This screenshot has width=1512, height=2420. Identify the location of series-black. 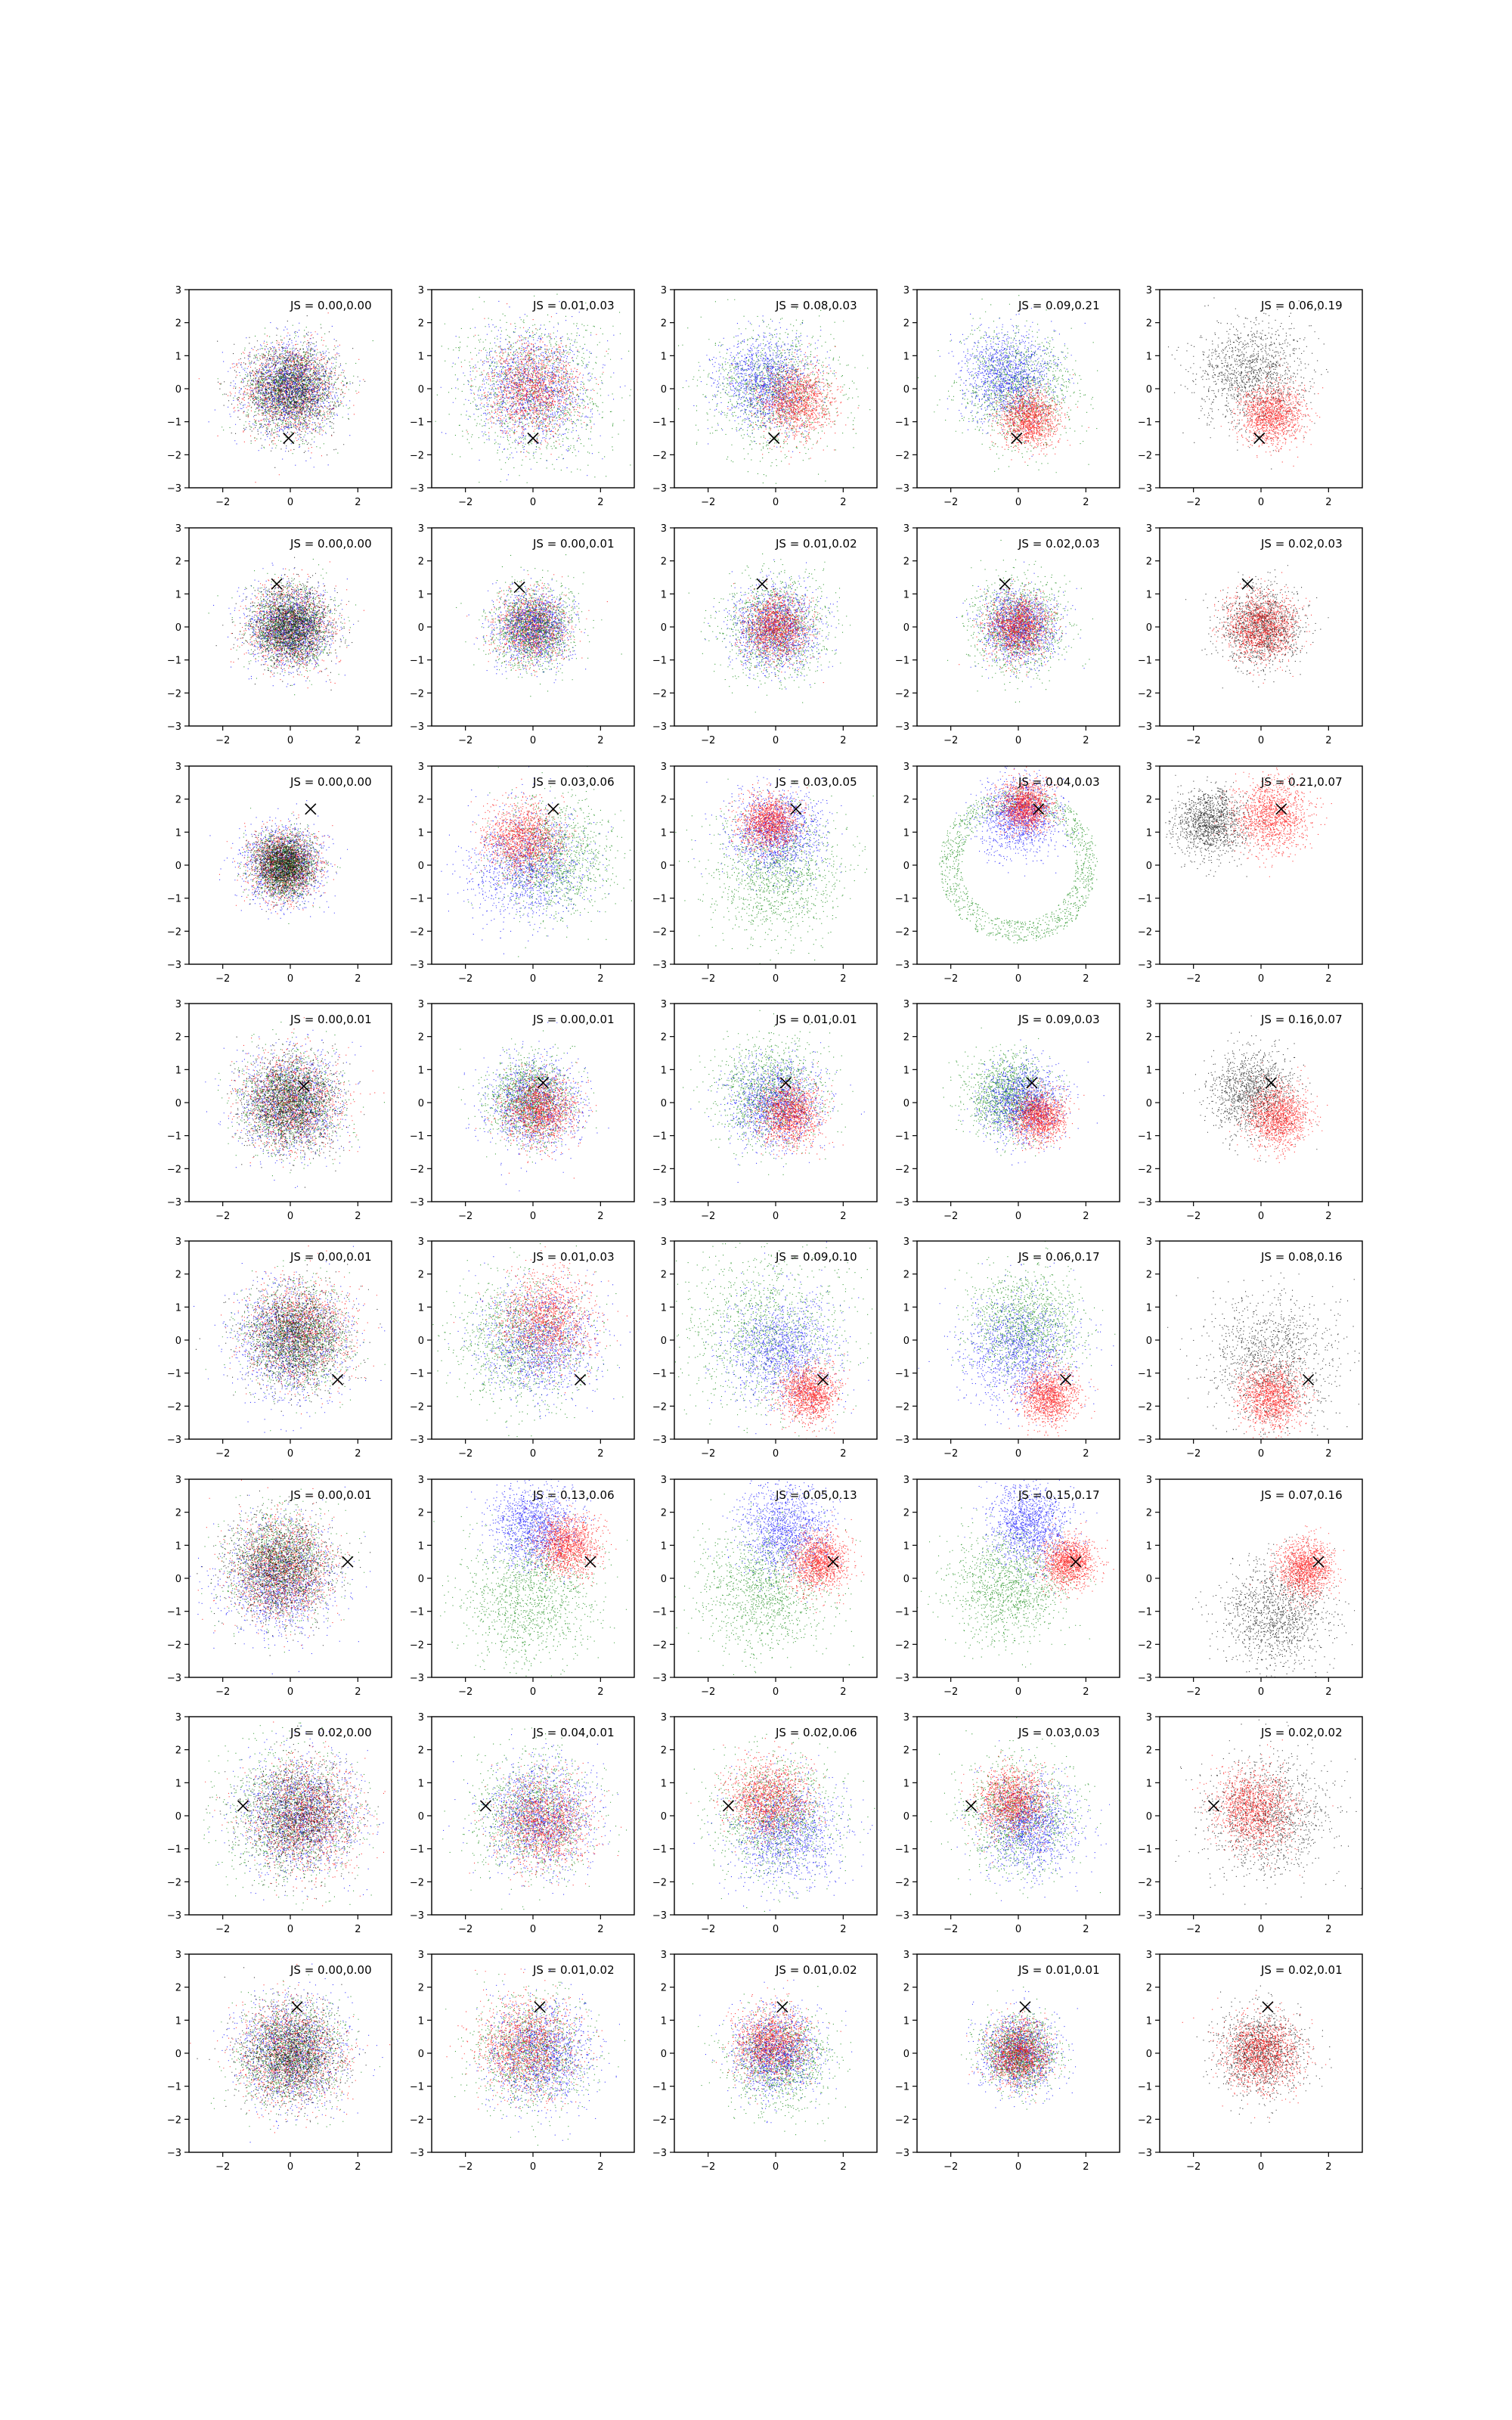
(1263, 1355).